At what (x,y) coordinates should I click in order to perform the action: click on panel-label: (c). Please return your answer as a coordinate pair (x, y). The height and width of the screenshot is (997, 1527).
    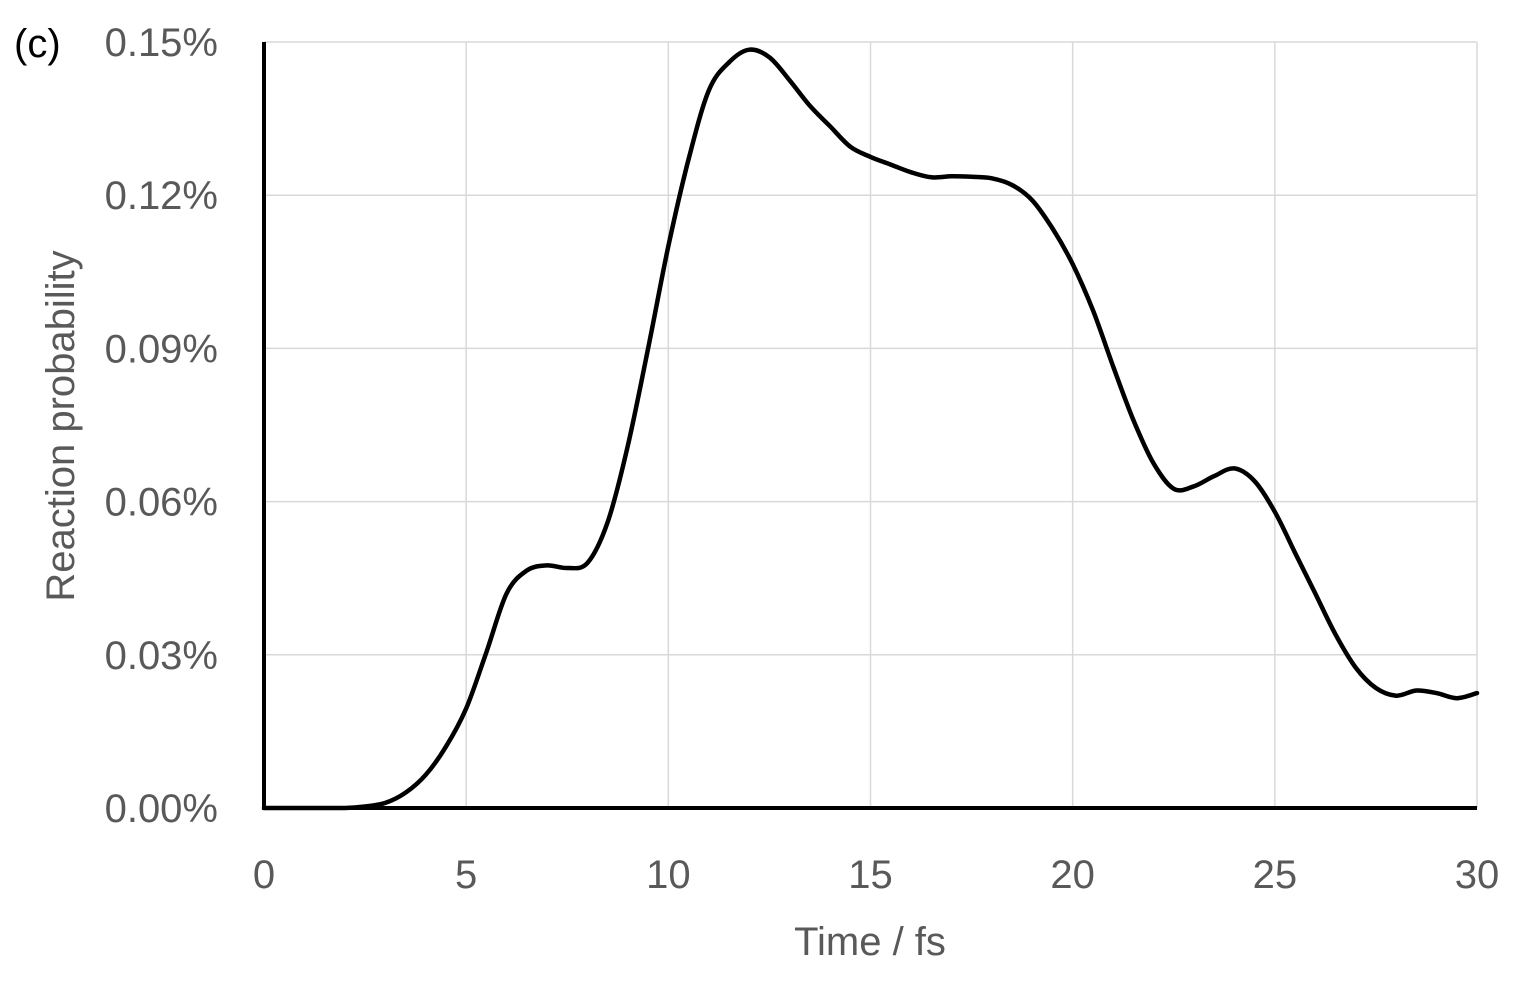
    Looking at the image, I should click on (37, 44).